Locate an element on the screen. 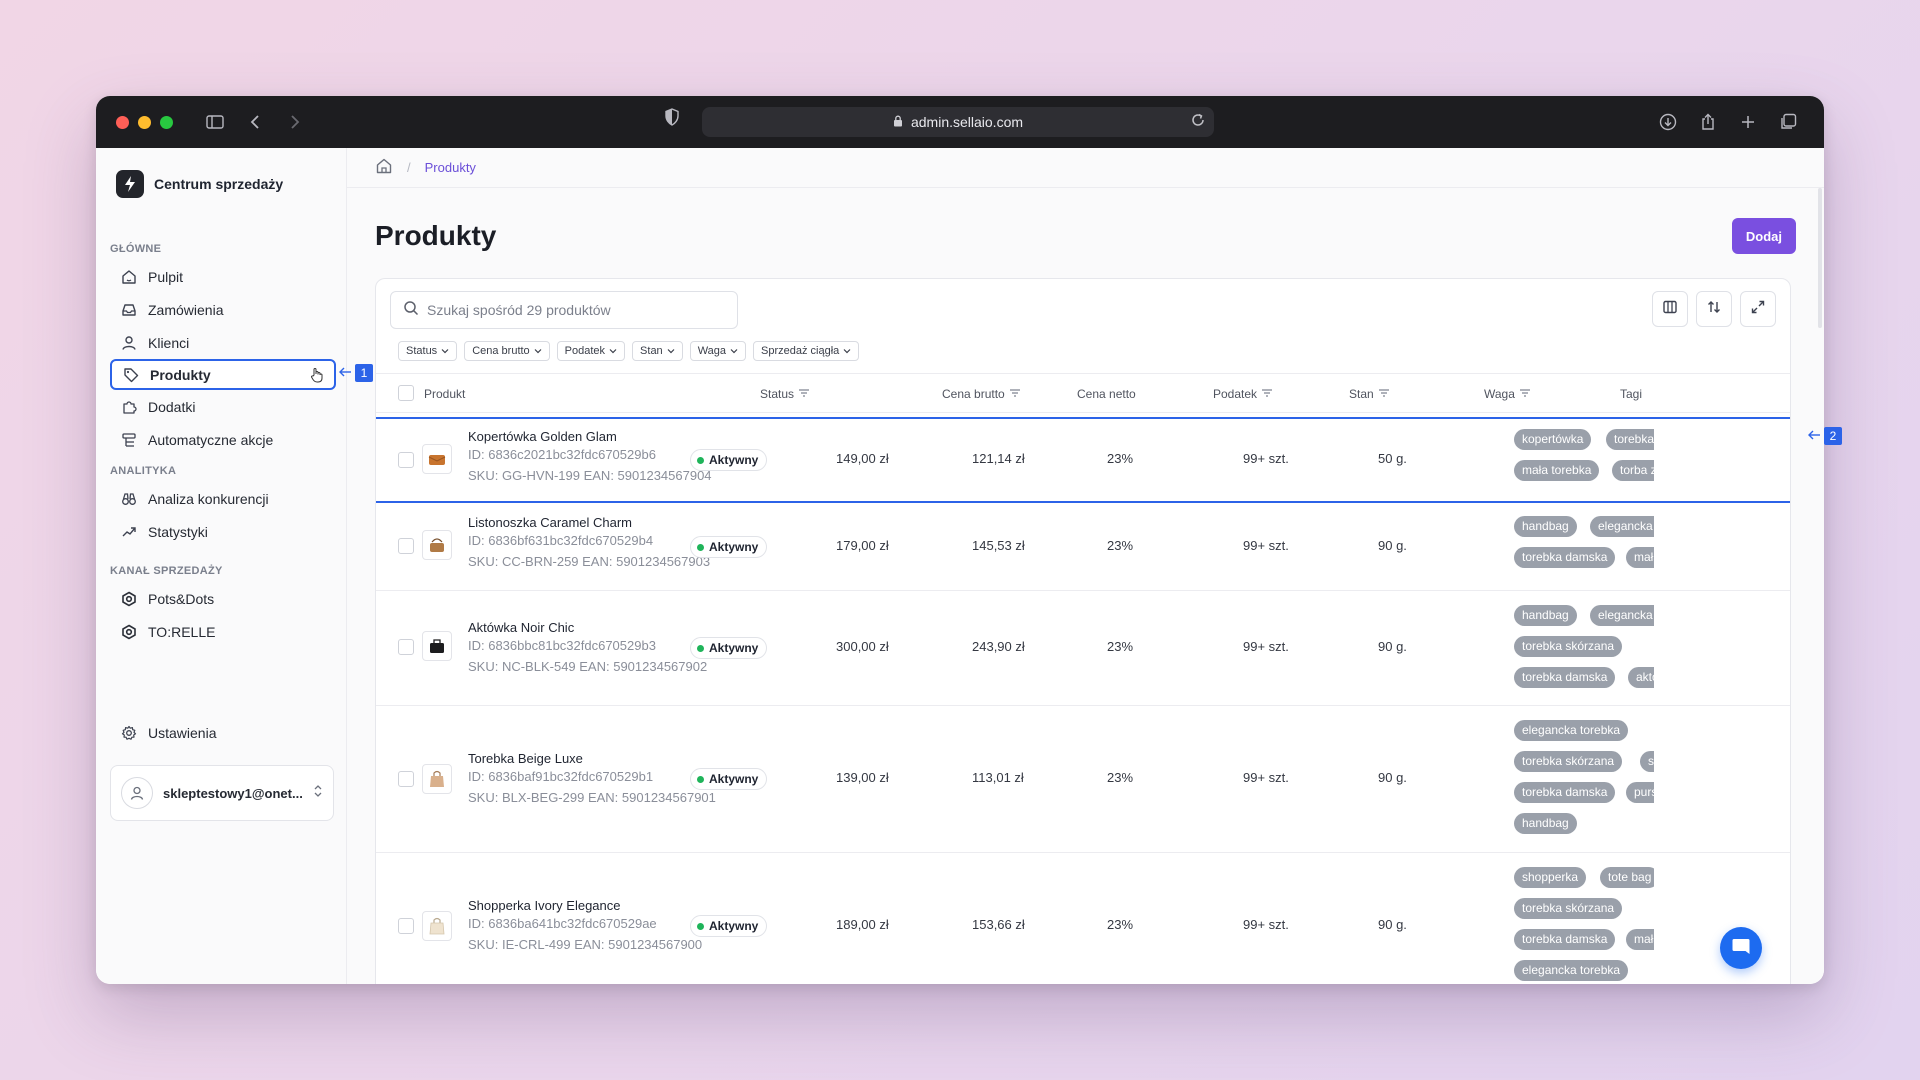 The width and height of the screenshot is (1920, 1080). share-icon is located at coordinates (1708, 122).